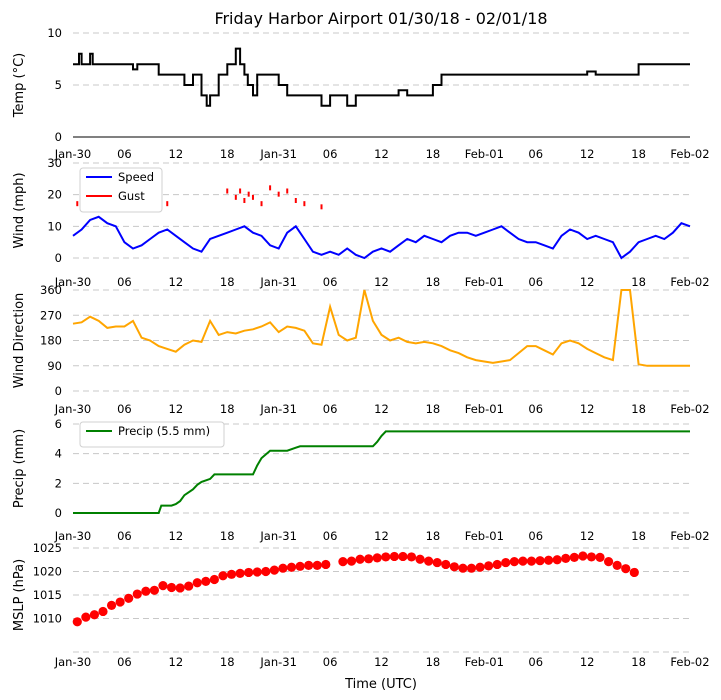 Image resolution: width=721 pixels, height=700 pixels. Describe the element at coordinates (51, 315) in the screenshot. I see `y-tick-label-dir: 270` at that location.